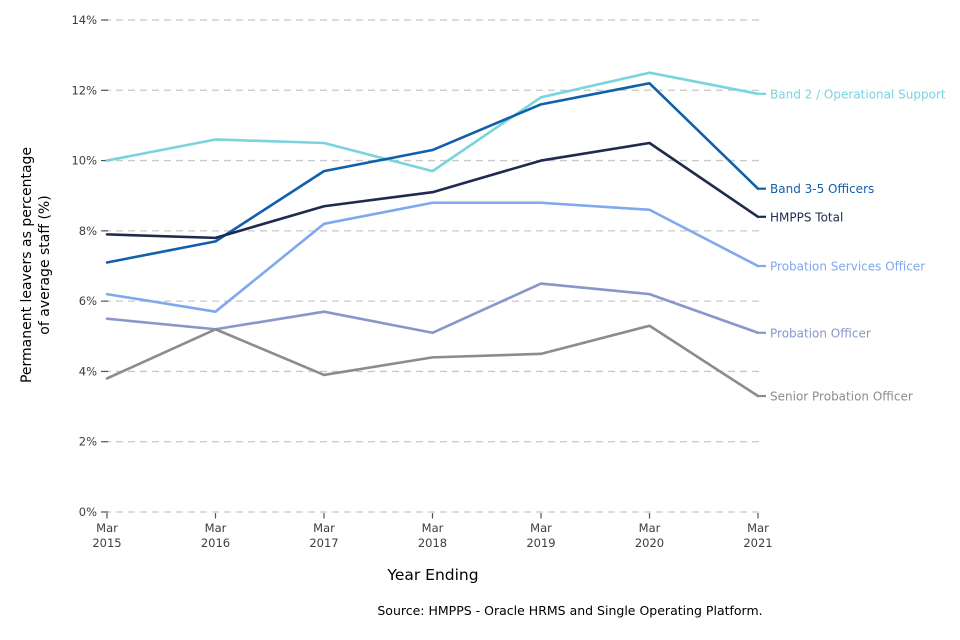 The width and height of the screenshot is (960, 640). Describe the element at coordinates (88, 442) in the screenshot. I see `y-tick-label: 2%` at that location.